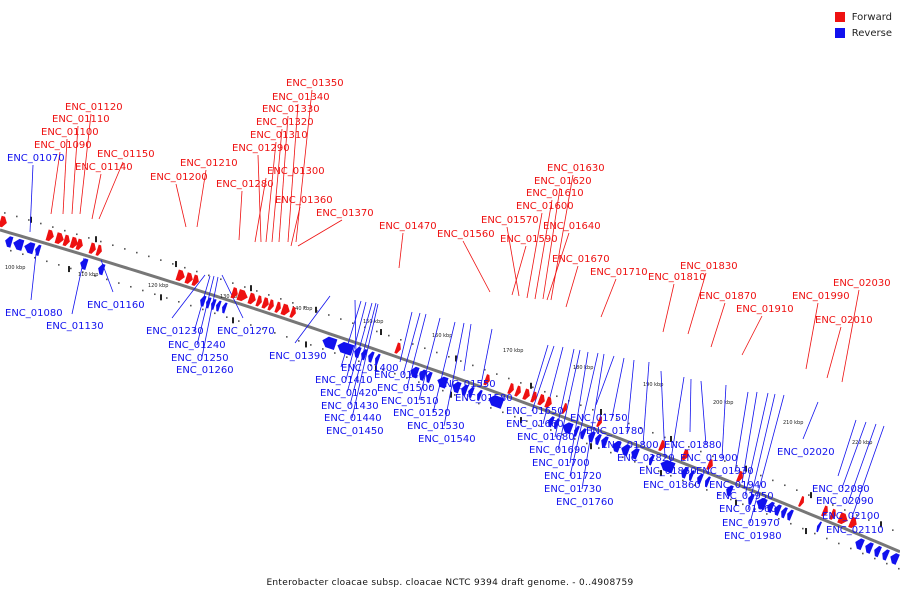 The width and height of the screenshot is (900, 600). What do you see at coordinates (34, 313) in the screenshot?
I see `reverse-gene-label: ENC_01080` at bounding box center [34, 313].